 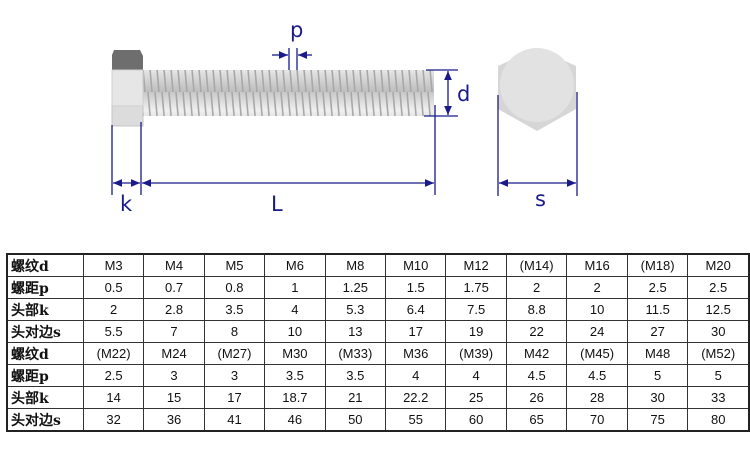 What do you see at coordinates (355, 265) in the screenshot?
I see `table-cell: M8` at bounding box center [355, 265].